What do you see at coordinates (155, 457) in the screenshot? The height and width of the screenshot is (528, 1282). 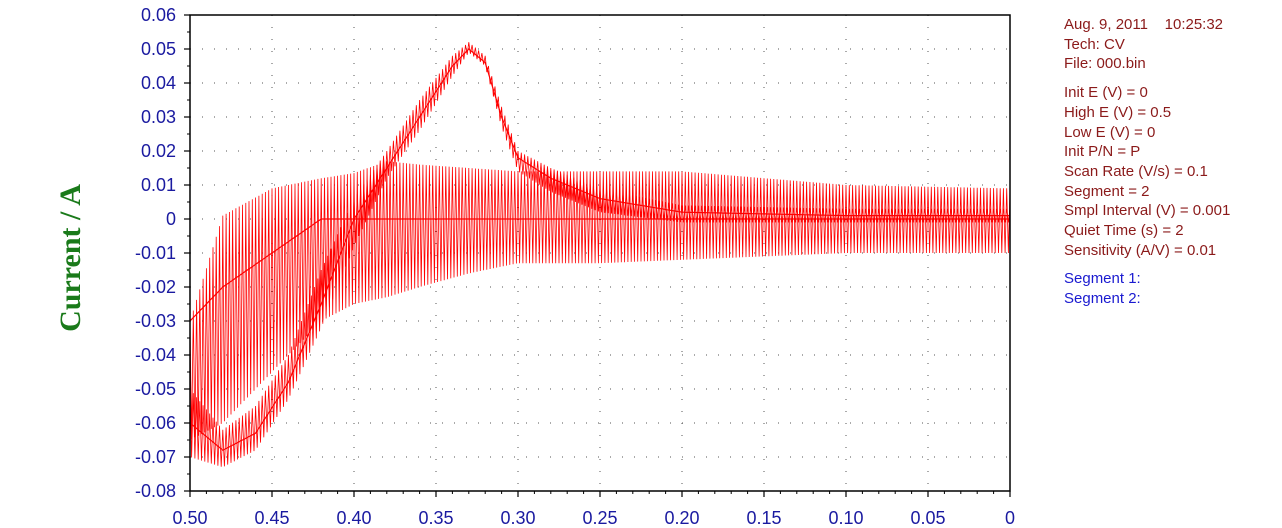 I see `y-tick-label: -0.07` at bounding box center [155, 457].